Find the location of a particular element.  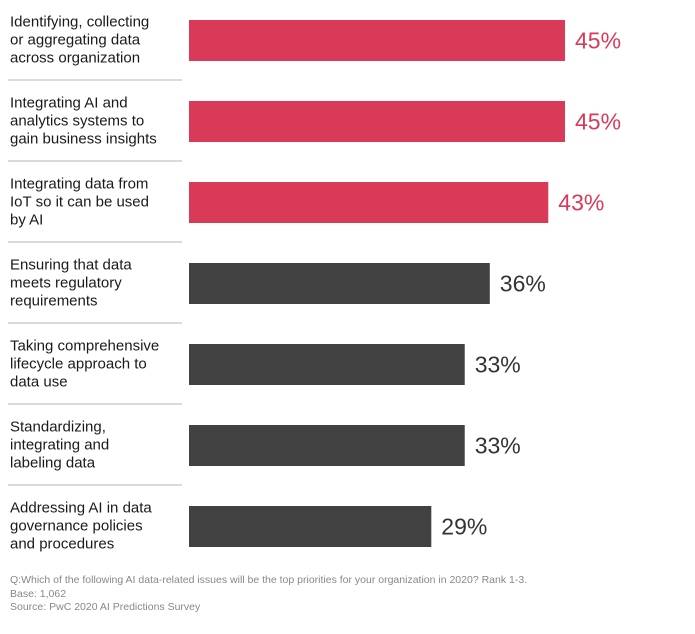

value-label-7: 29% is located at coordinates (464, 527).